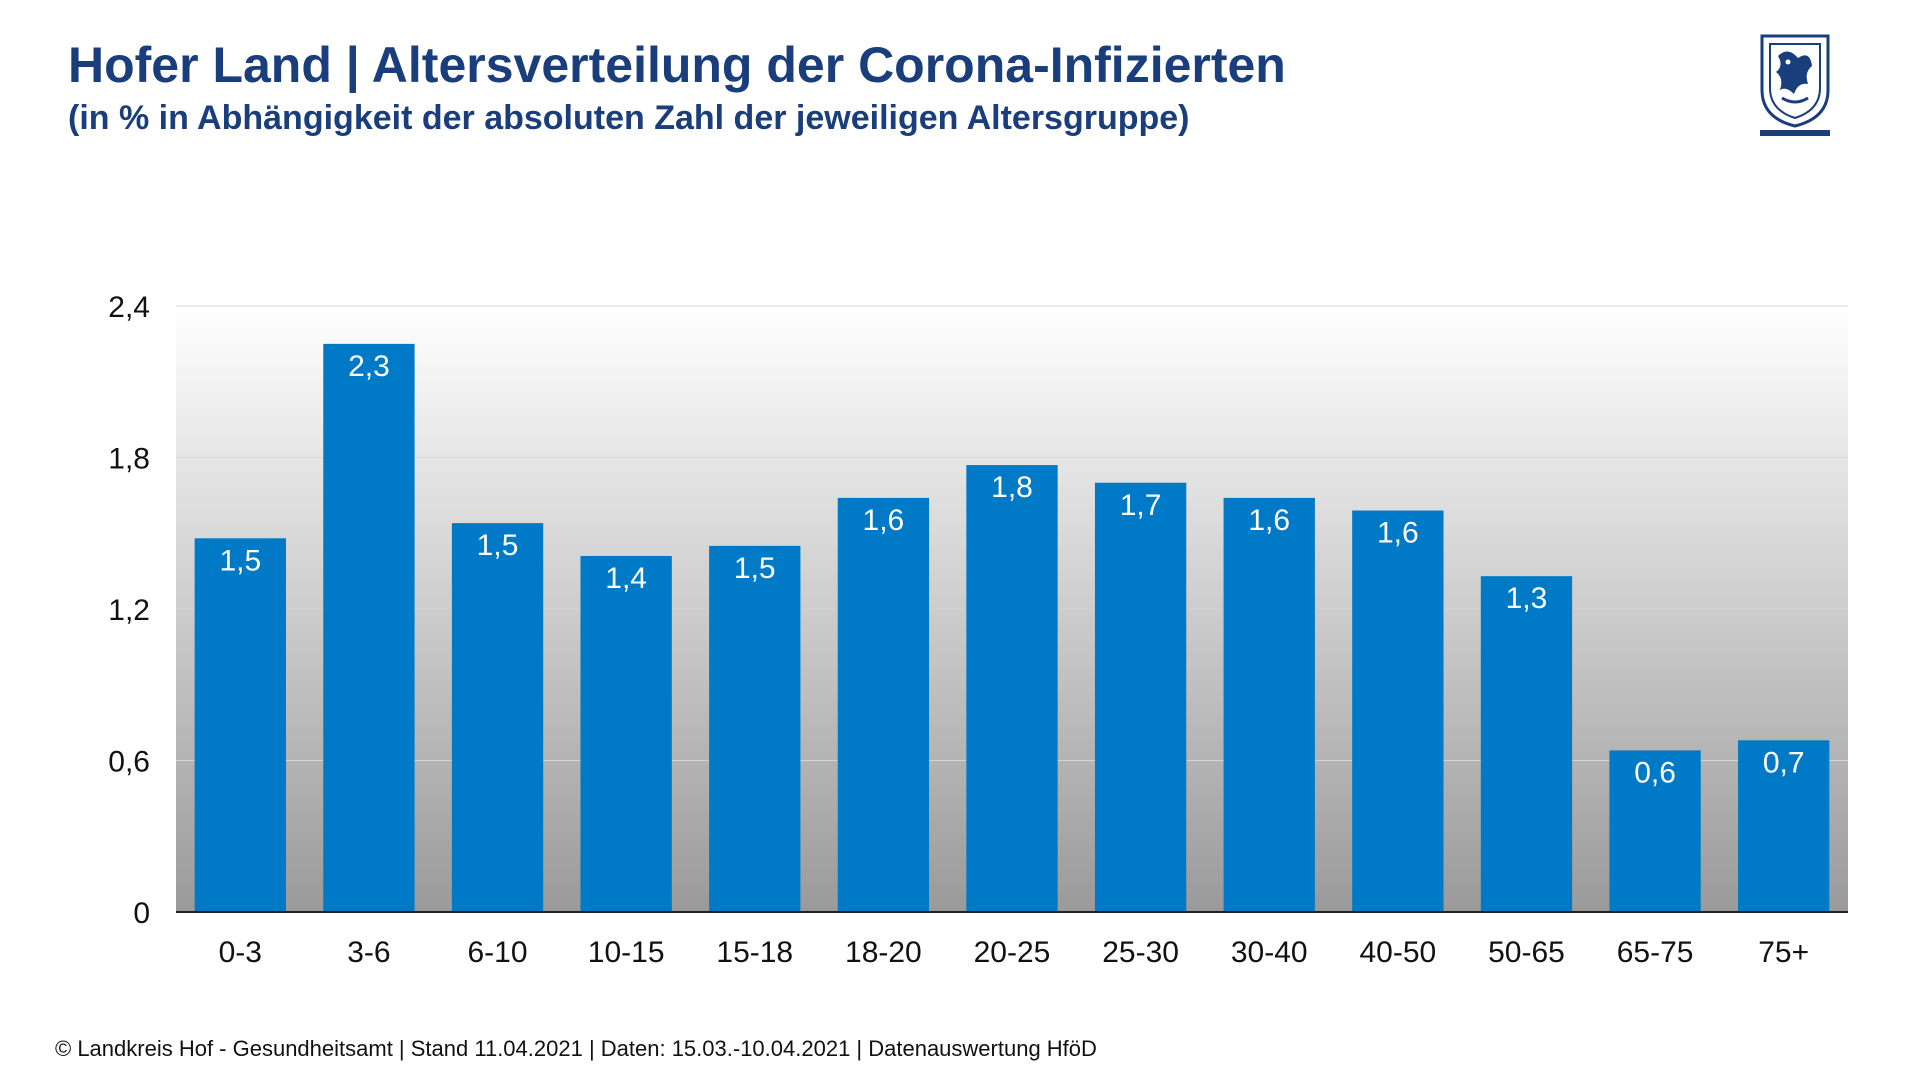 The width and height of the screenshot is (1920, 1080). Describe the element at coordinates (1269, 952) in the screenshot. I see `x-tick-label: 30-40` at that location.